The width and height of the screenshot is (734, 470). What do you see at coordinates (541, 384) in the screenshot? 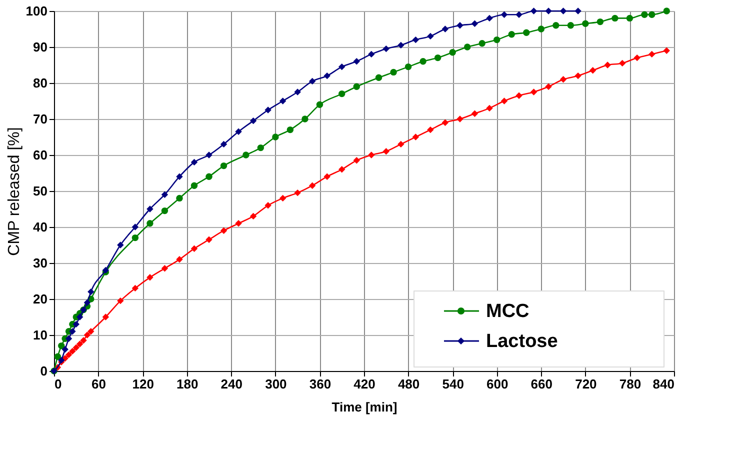
I see `x-tick-label: 660` at bounding box center [541, 384].